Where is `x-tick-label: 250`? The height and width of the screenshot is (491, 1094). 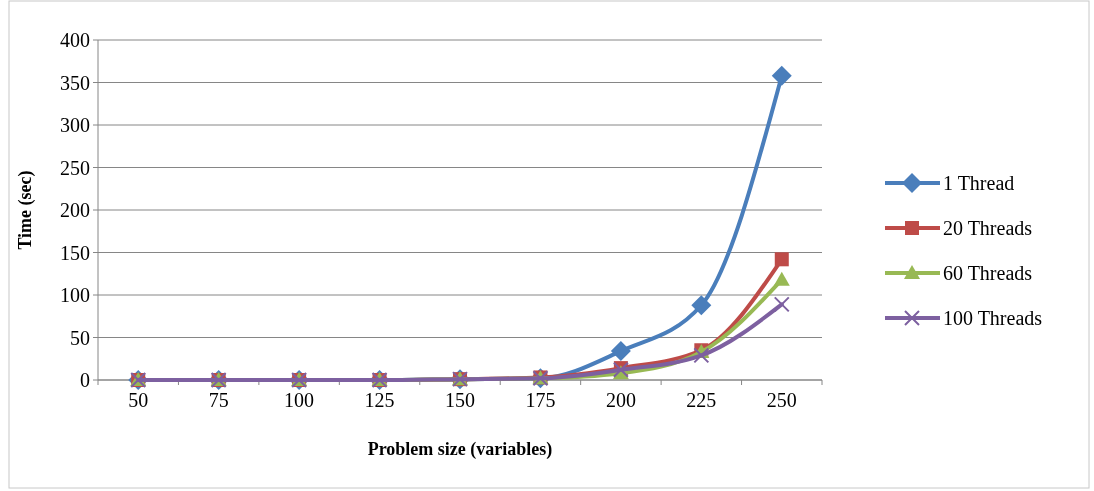
x-tick-label: 250 is located at coordinates (781, 400).